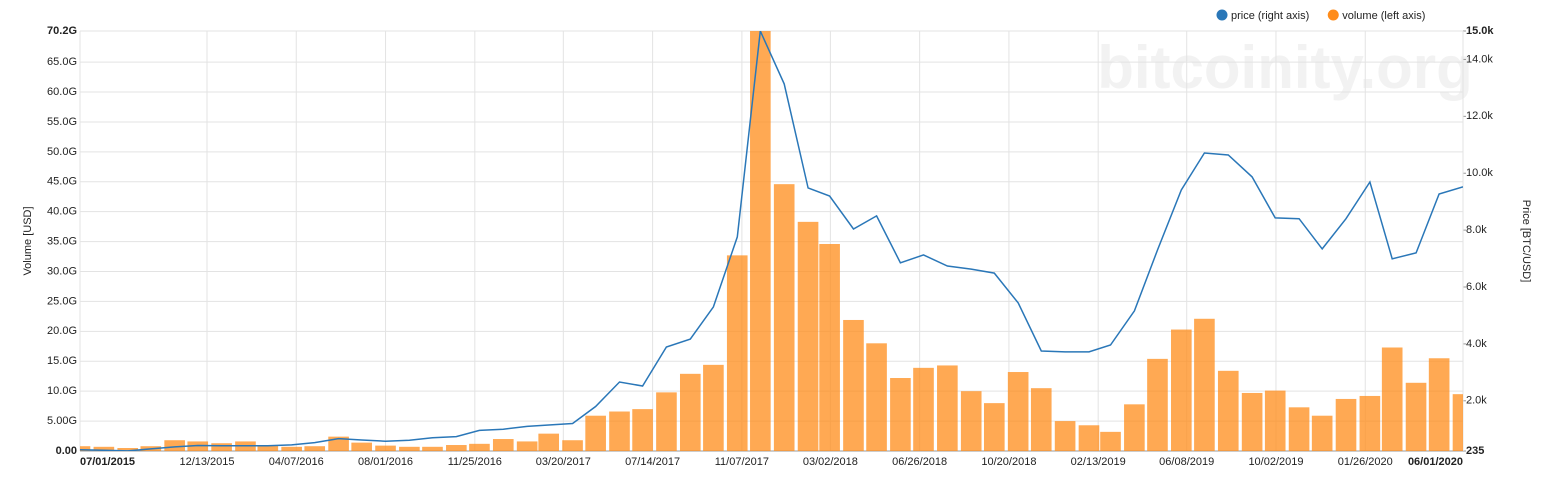 Image resolution: width=1544 pixels, height=503 pixels. Describe the element at coordinates (62, 421) in the screenshot. I see `y-tick-label: 5.00G` at that location.